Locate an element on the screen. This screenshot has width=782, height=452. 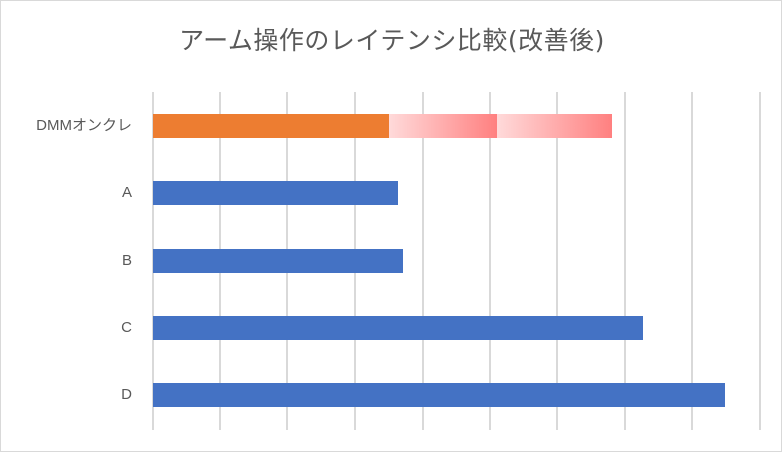
category-label-b: B is located at coordinates (126, 260).